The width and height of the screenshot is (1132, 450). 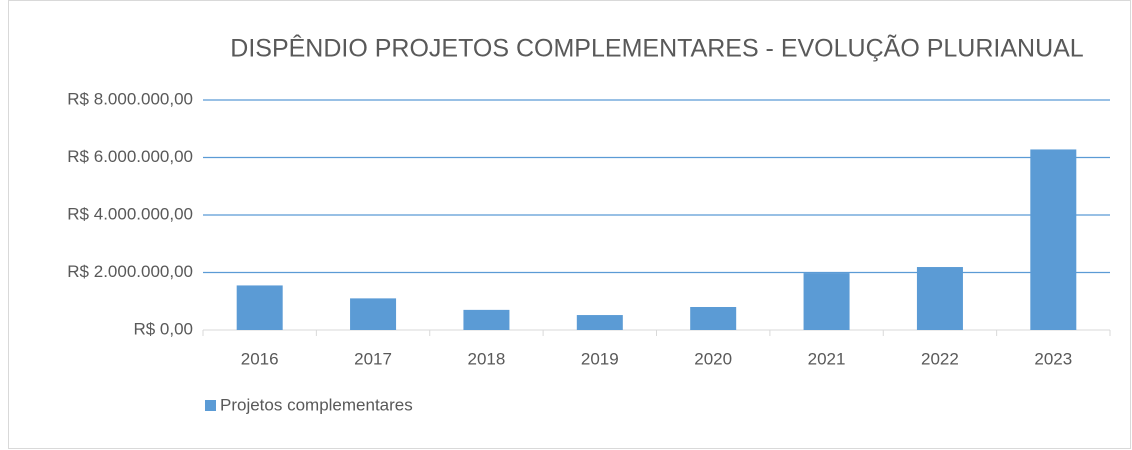 What do you see at coordinates (600, 358) in the screenshot?
I see `x-tick-label: 2019` at bounding box center [600, 358].